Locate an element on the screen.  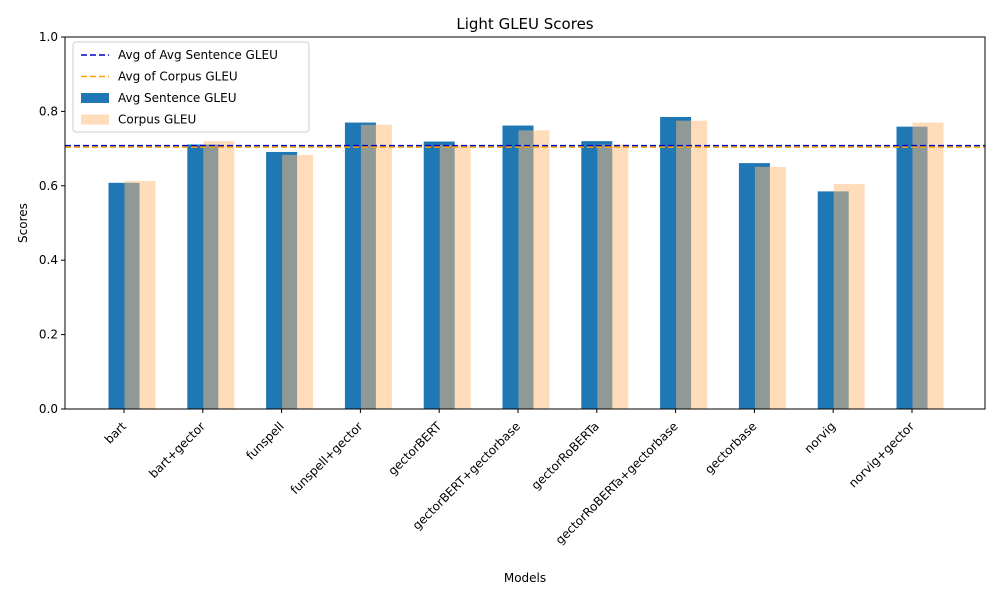
y-tick-label-3: 0.6 is located at coordinates (48, 186).